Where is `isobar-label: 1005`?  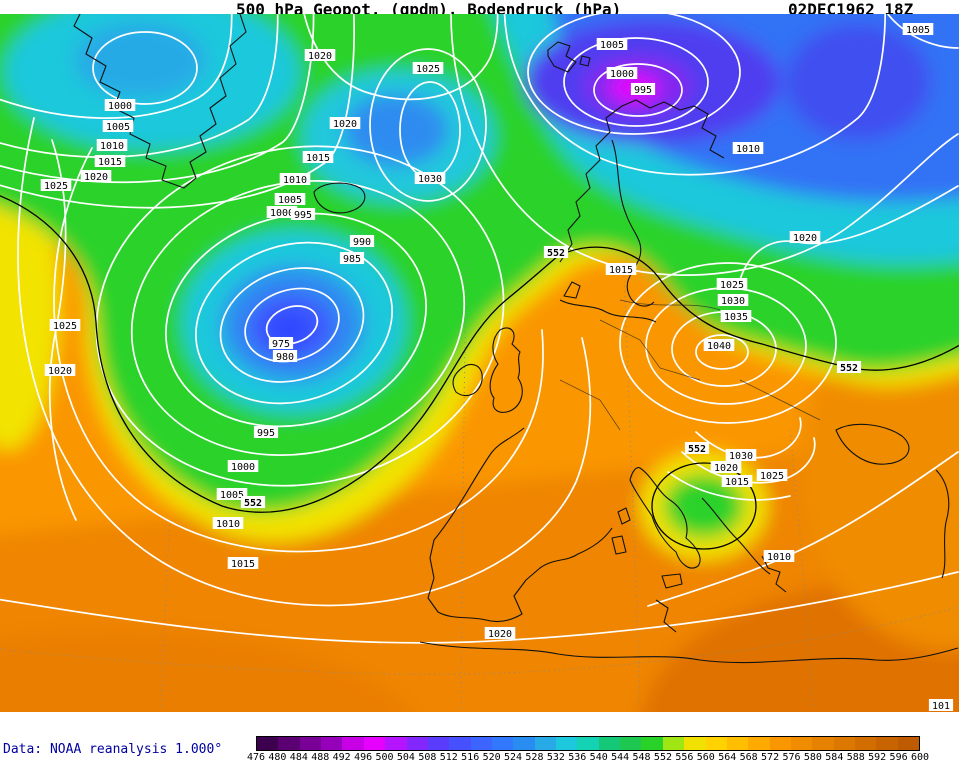
isobar-label: 1005 is located at coordinates (290, 200).